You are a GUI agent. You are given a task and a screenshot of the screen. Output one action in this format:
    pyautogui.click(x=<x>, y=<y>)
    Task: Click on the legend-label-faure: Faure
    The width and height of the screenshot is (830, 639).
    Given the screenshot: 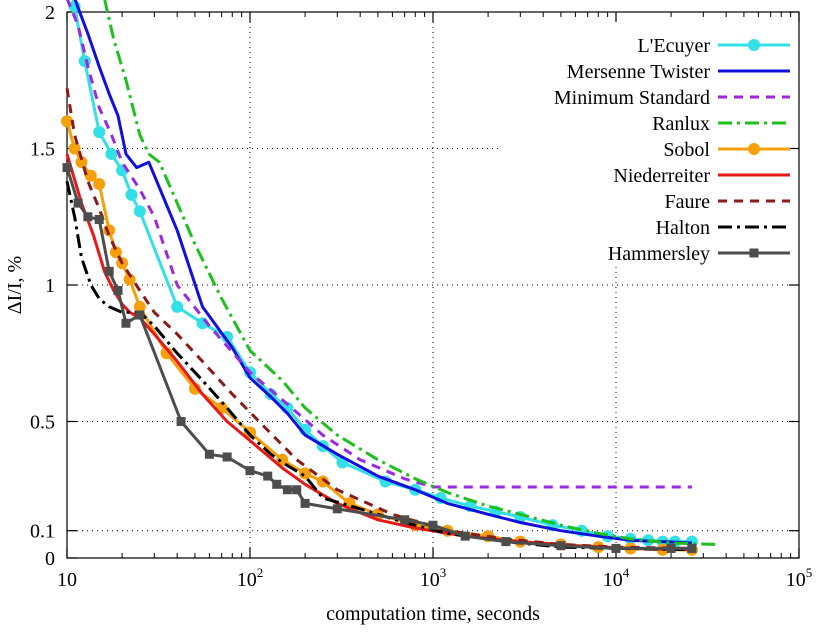 What is the action you would take?
    pyautogui.click(x=687, y=202)
    